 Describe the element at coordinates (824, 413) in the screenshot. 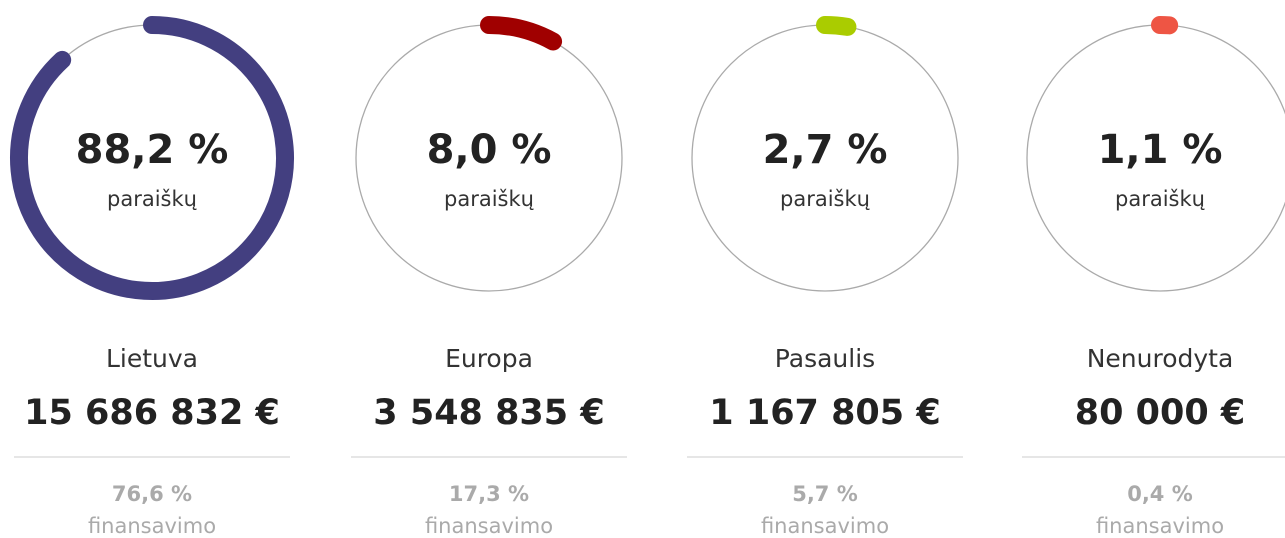

I see `amount: 1 167 805 €` at that location.